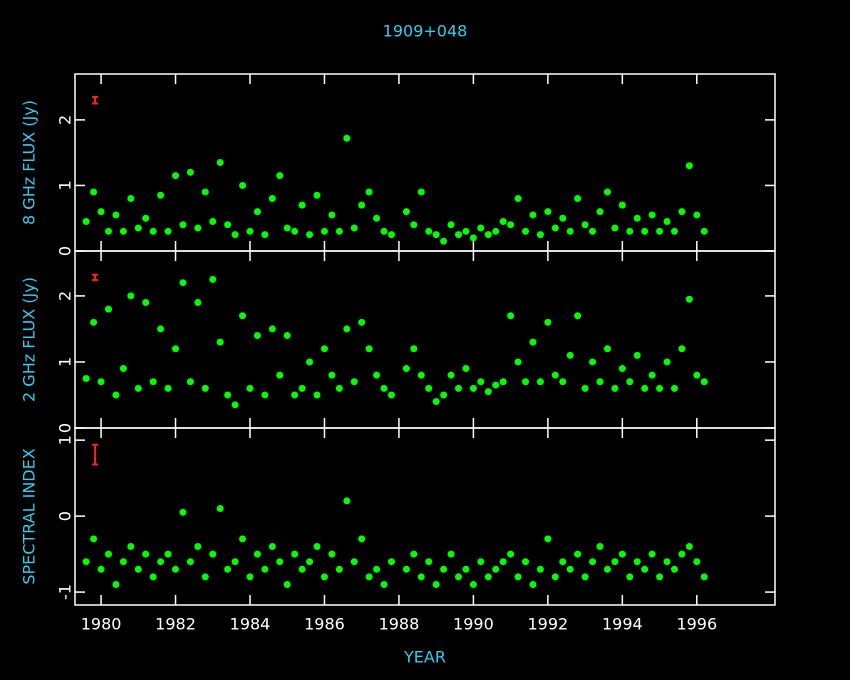 The image size is (850, 680). I want to click on x-tick-label: 1992, so click(548, 624).